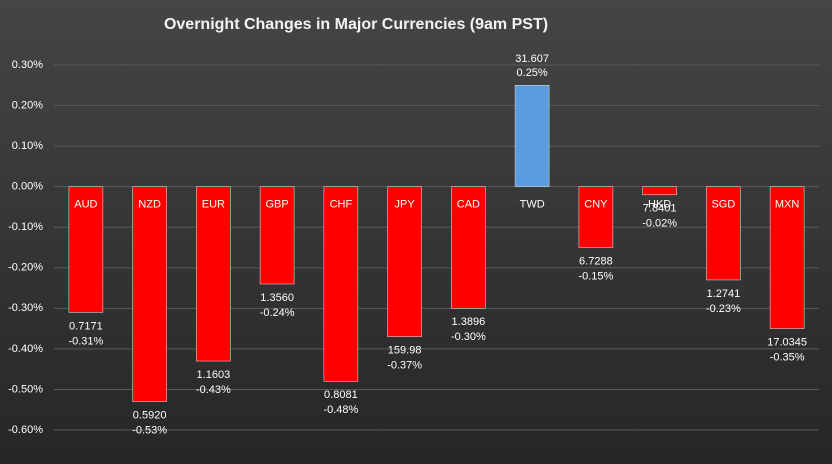  What do you see at coordinates (213, 205) in the screenshot?
I see `x-tick-label: EUR` at bounding box center [213, 205].